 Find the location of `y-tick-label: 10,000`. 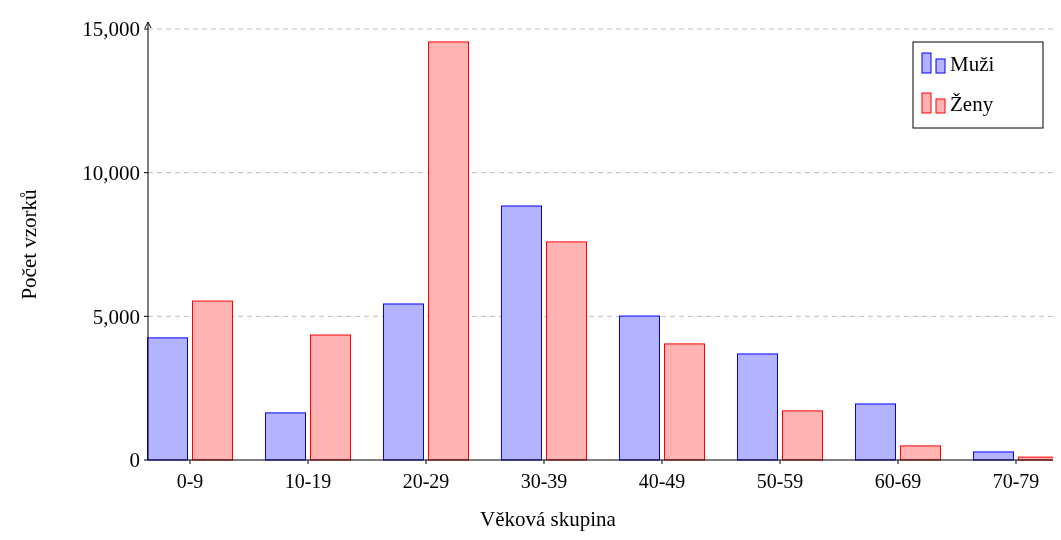

y-tick-label: 10,000 is located at coordinates (111, 173).